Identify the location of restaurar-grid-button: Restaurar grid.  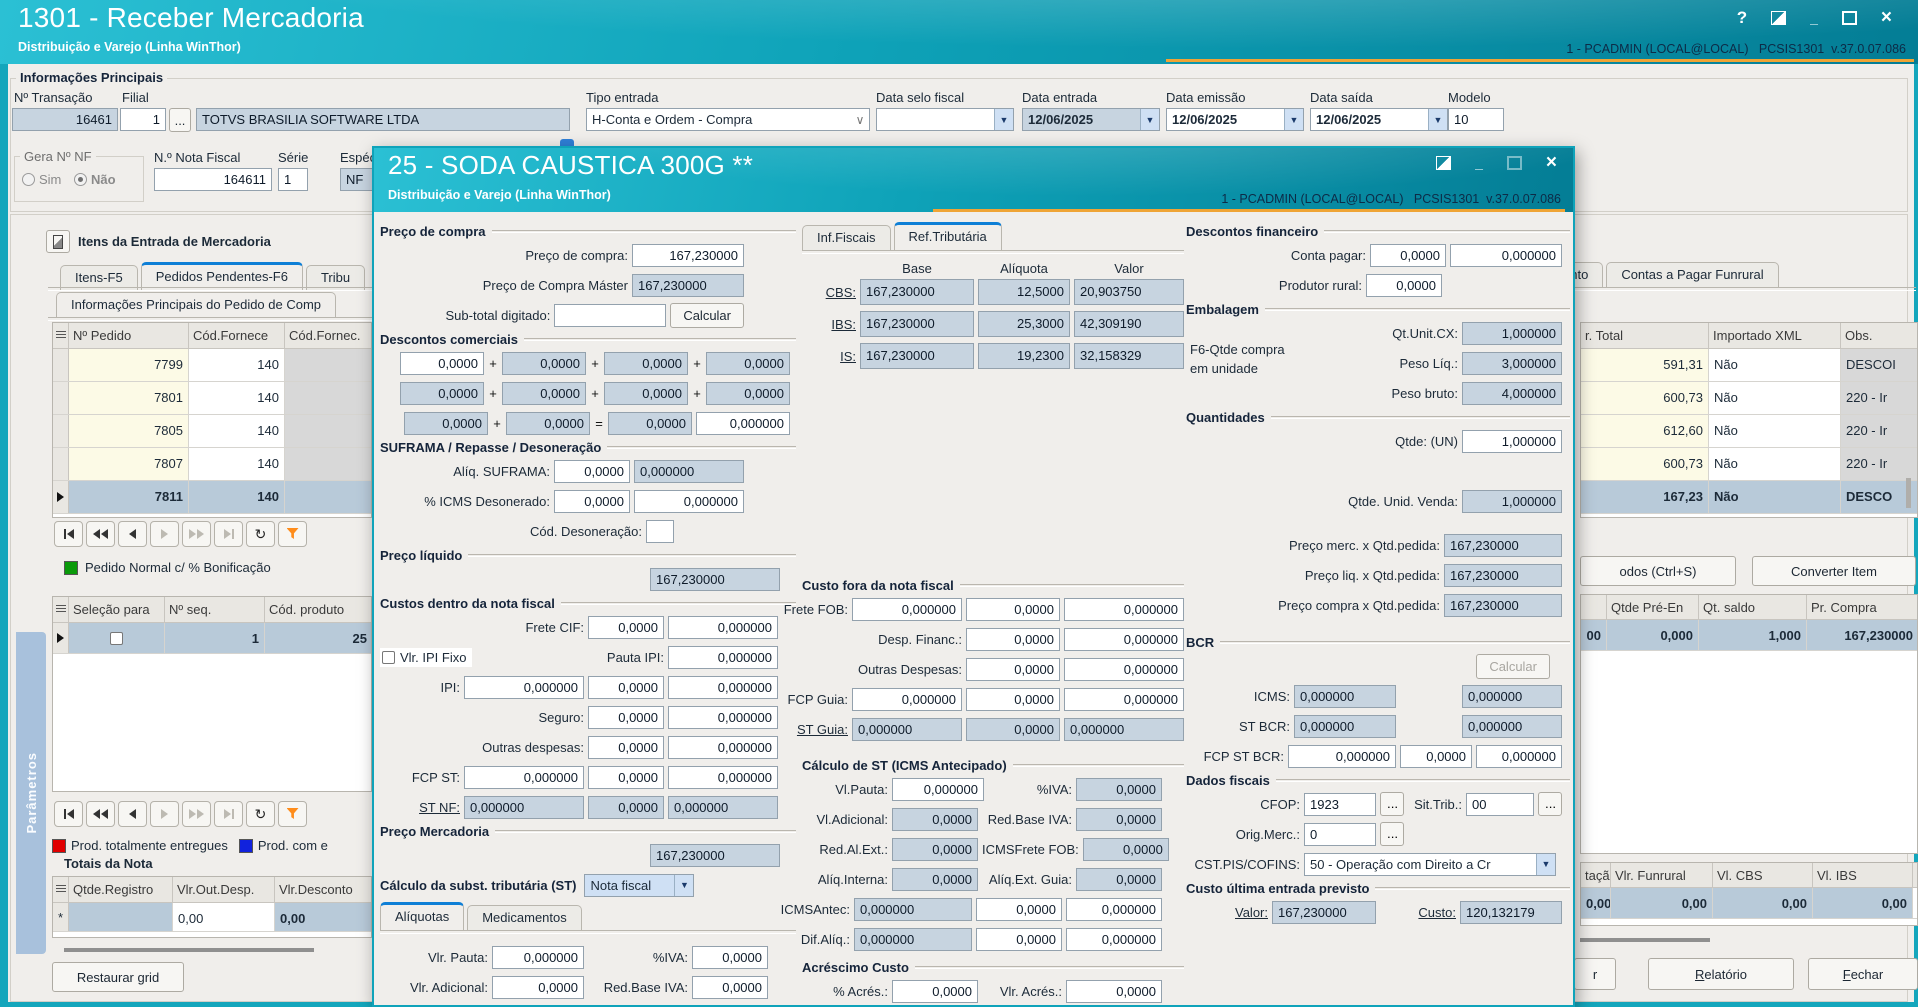
(118, 977).